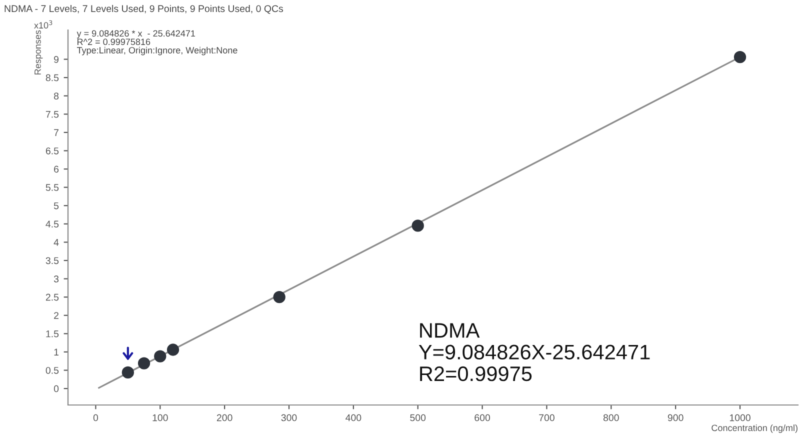 The height and width of the screenshot is (435, 802). Describe the element at coordinates (56, 352) in the screenshot. I see `y-tick-label: 1` at that location.